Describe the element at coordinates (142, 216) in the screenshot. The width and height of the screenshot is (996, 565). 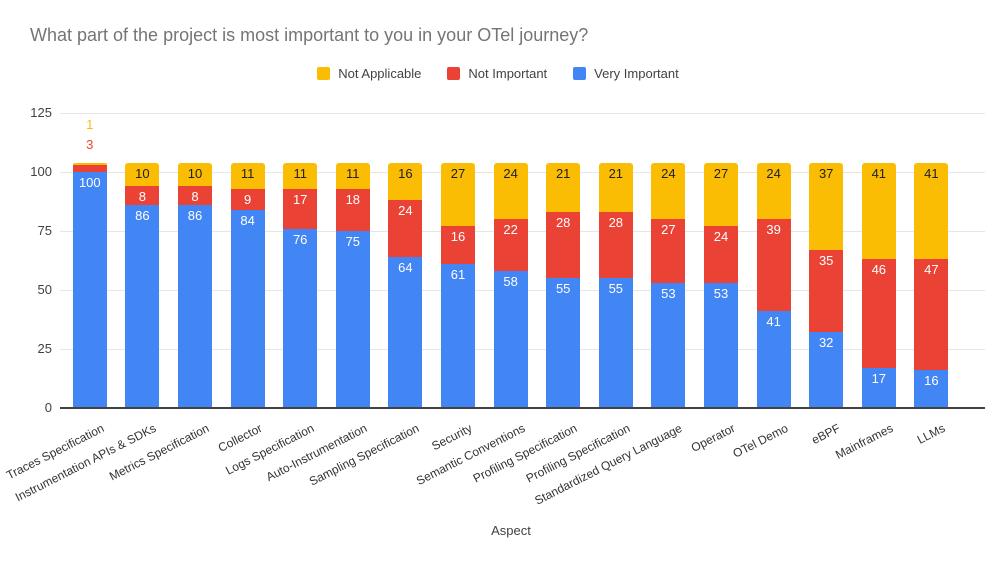
I see `bar-value-label: 86` at that location.